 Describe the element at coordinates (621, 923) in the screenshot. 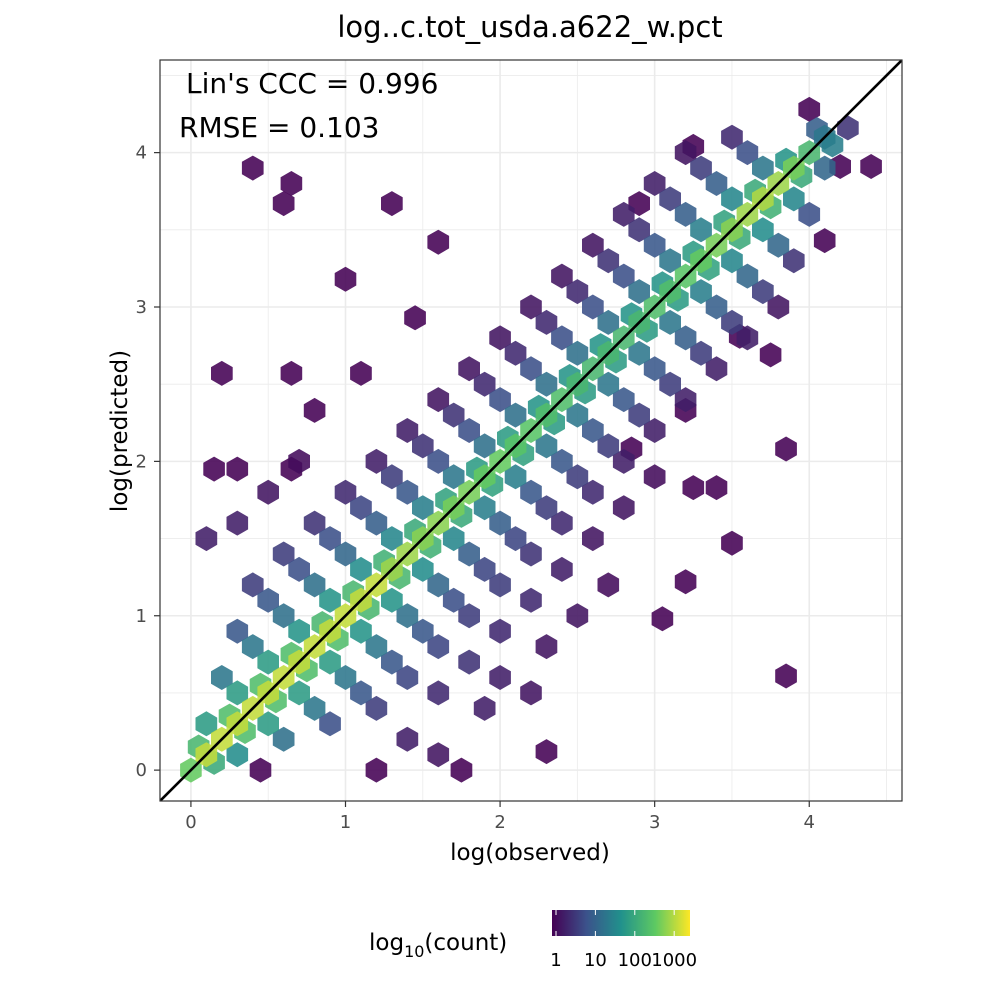

I see `legend-colorbar` at that location.